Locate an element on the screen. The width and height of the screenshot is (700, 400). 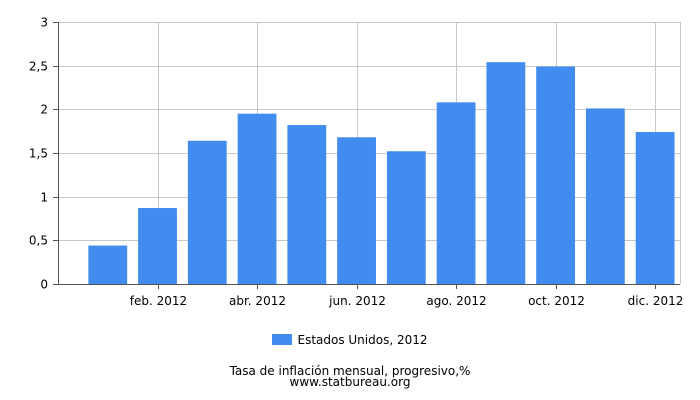
y-tick-labels: 0 0,5 1 1,5 2 2,5 3 is located at coordinates (38, 154).